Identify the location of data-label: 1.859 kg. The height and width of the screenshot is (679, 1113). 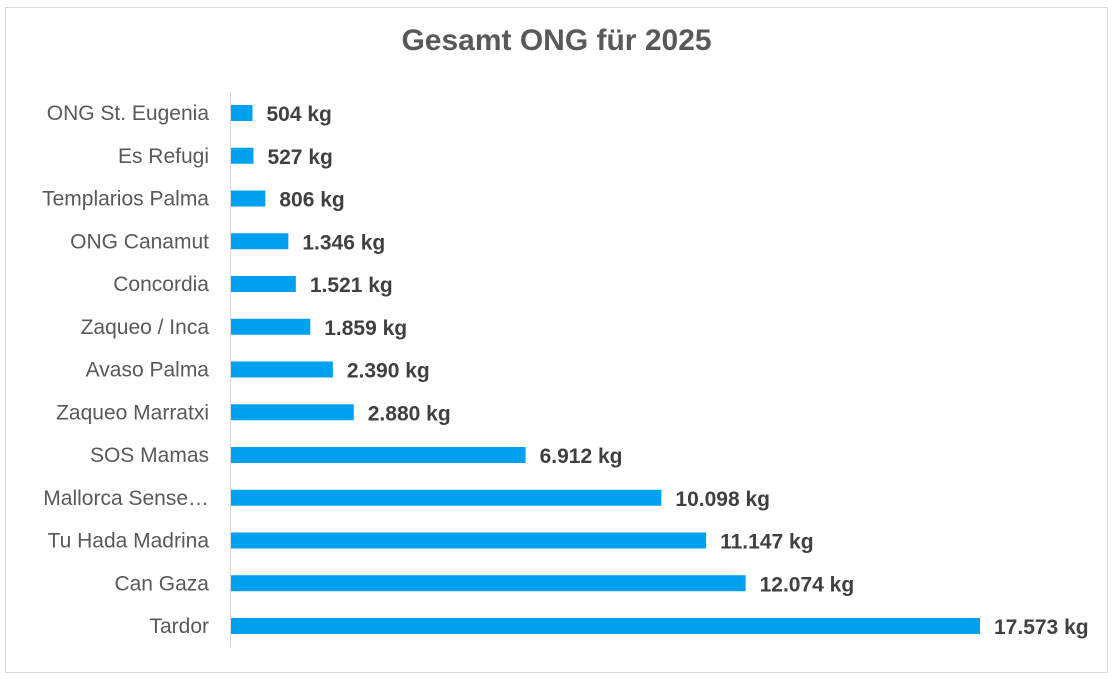
(365, 328).